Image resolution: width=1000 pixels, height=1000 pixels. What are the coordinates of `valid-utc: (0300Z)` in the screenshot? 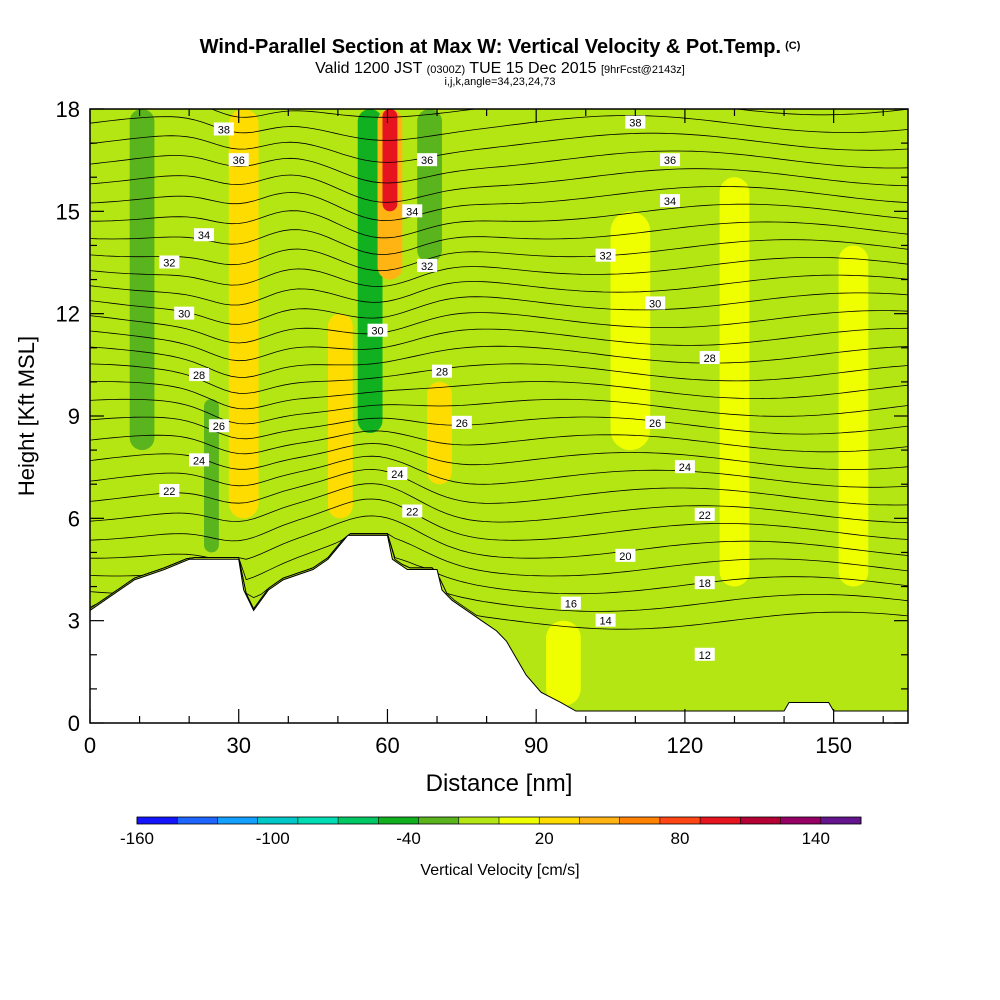 It's located at (446, 70).